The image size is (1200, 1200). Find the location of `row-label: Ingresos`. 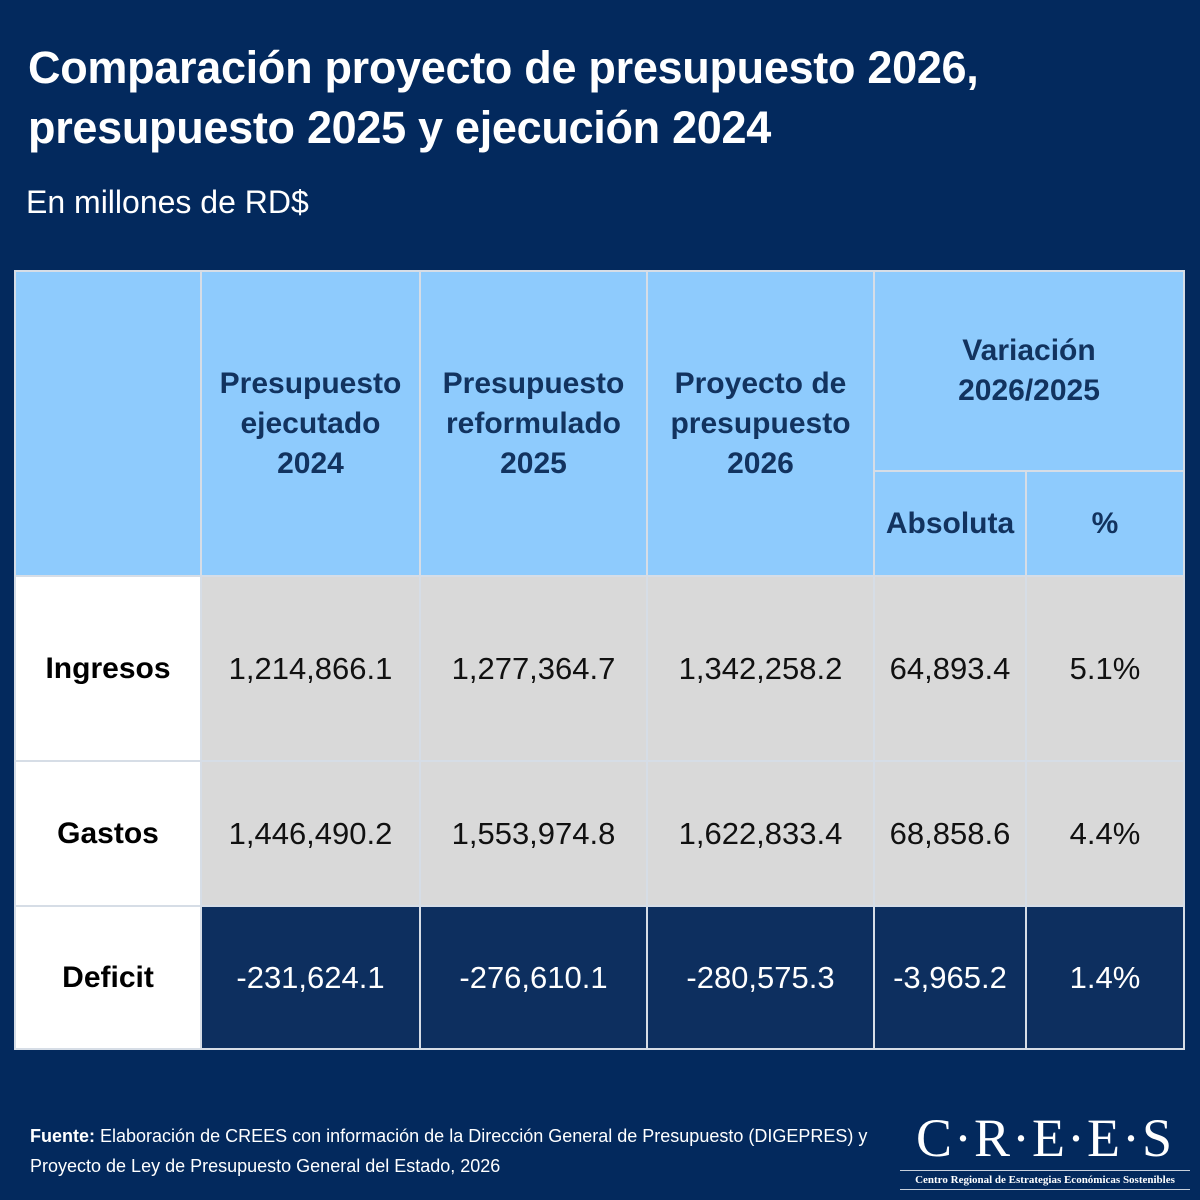

row-label: Ingresos is located at coordinates (108, 668).